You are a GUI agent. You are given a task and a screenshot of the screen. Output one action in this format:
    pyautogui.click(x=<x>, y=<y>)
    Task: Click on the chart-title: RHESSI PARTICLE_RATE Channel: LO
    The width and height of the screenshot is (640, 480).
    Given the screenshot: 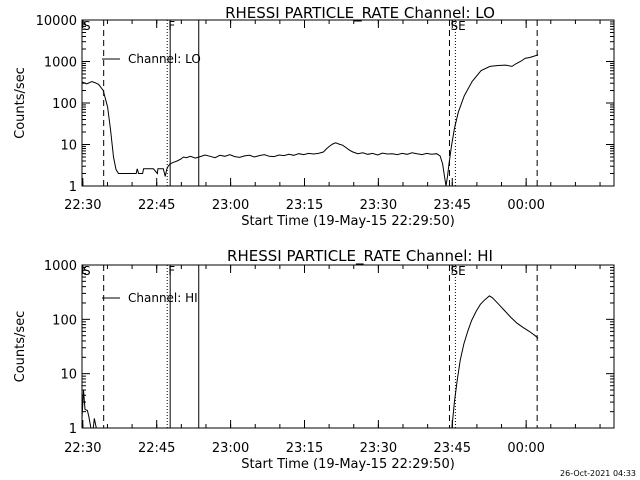 What is the action you would take?
    pyautogui.click(x=360, y=13)
    